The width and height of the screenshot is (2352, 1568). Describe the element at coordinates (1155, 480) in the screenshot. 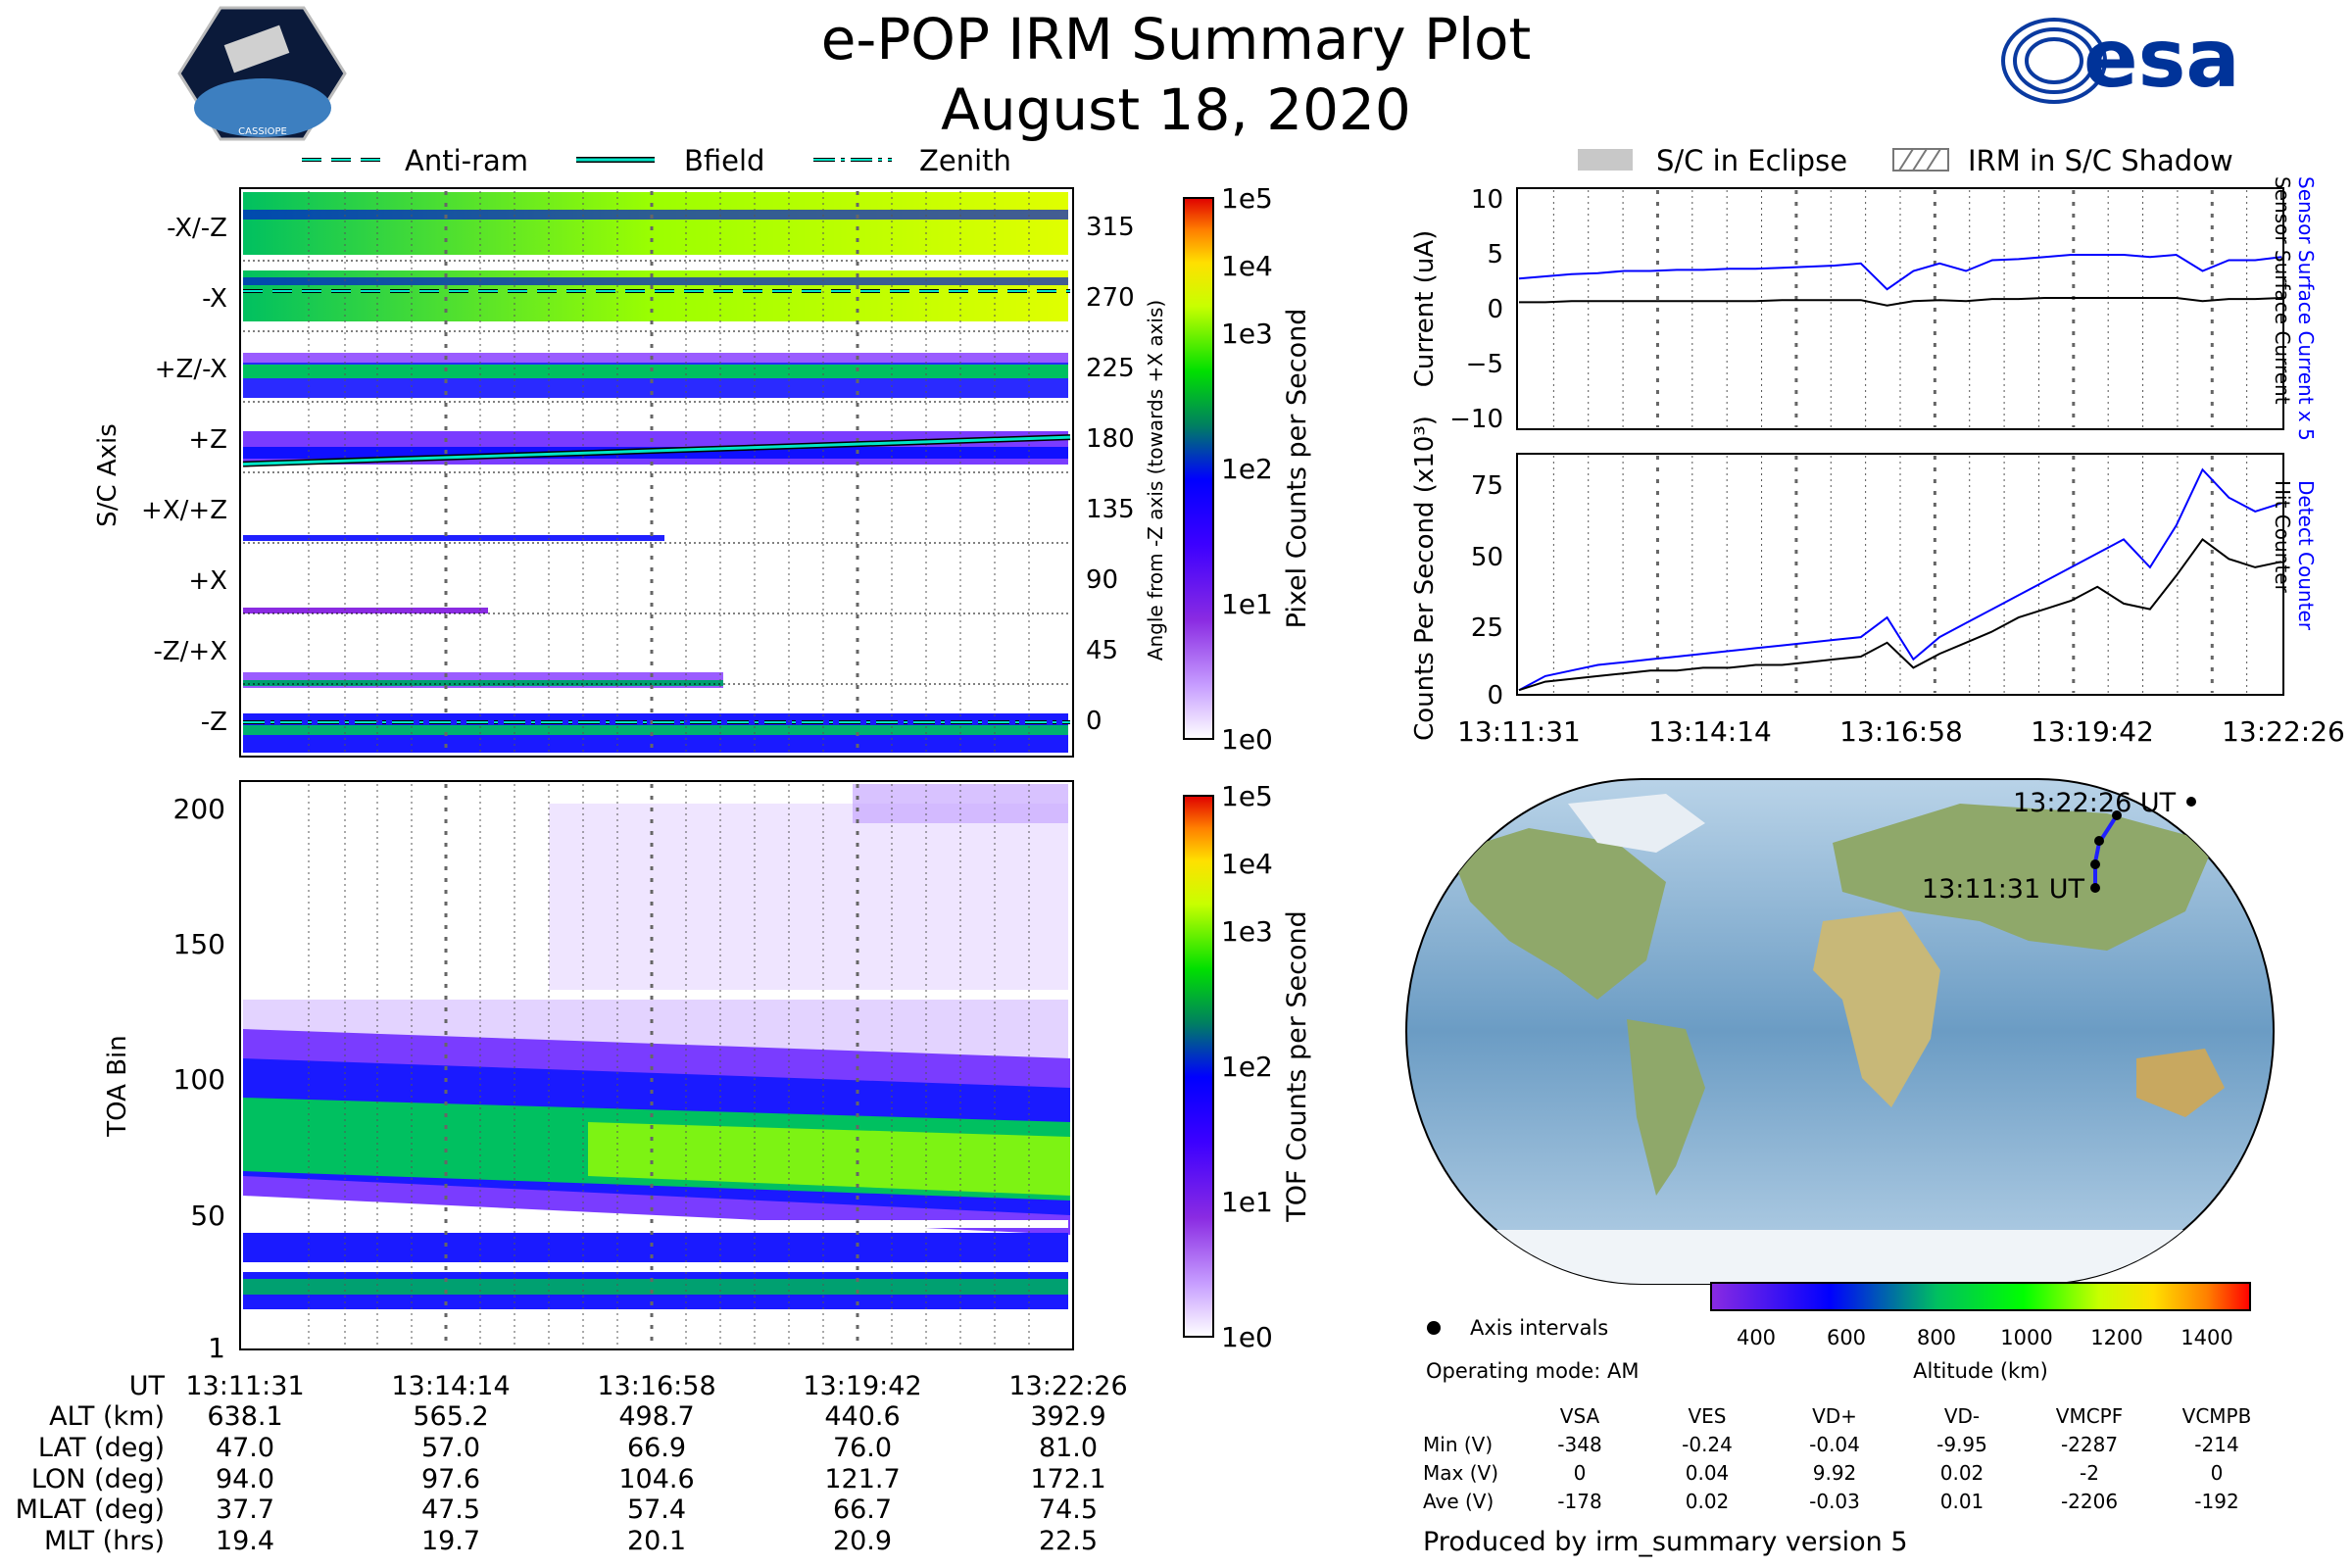

I see `pixel-y2label: Angle from -Z axis (towards +X axis)` at that location.